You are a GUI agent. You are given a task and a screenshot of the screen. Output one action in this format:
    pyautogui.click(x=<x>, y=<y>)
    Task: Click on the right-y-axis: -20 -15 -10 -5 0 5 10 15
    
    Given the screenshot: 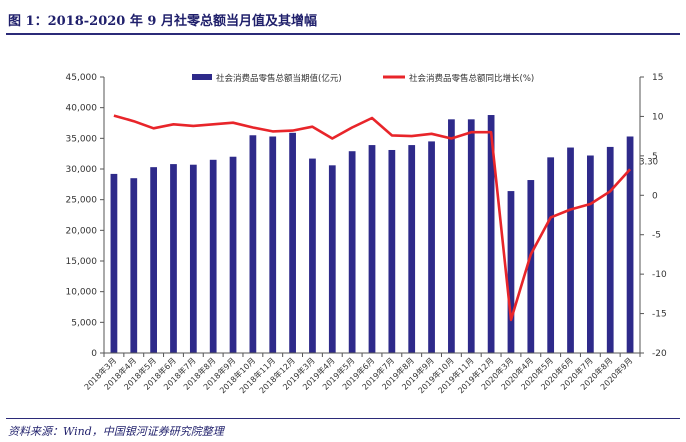 What is the action you would take?
    pyautogui.click(x=653, y=216)
    